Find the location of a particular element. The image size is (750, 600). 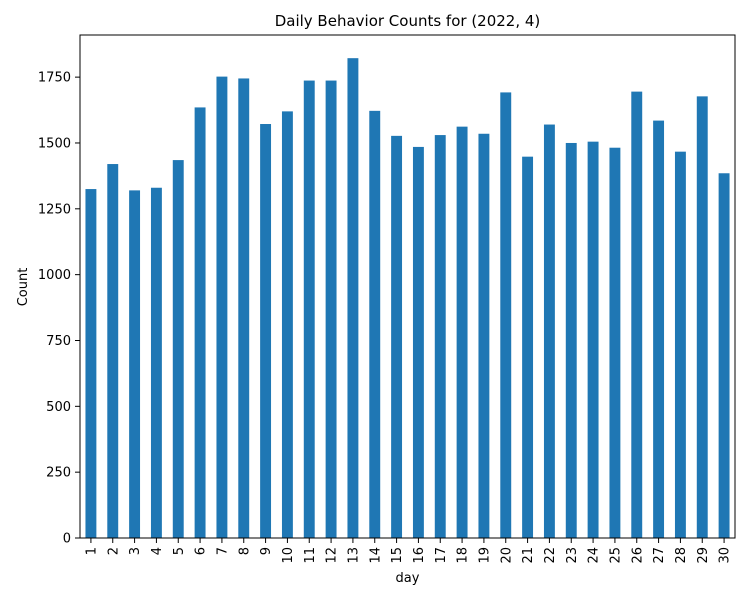

x-tick-label: 30 is located at coordinates (725, 555).